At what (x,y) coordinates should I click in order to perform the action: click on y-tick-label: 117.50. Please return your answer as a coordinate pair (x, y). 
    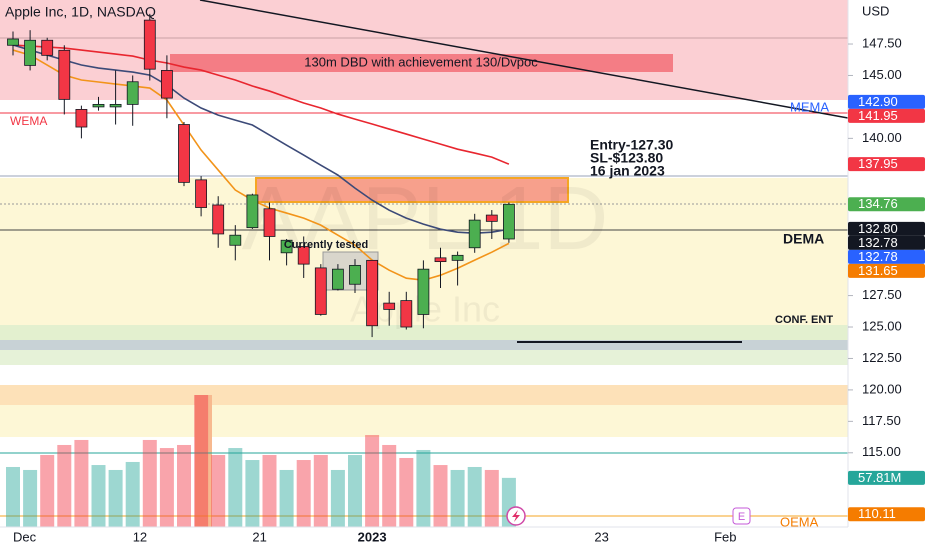
    Looking at the image, I should click on (881, 420).